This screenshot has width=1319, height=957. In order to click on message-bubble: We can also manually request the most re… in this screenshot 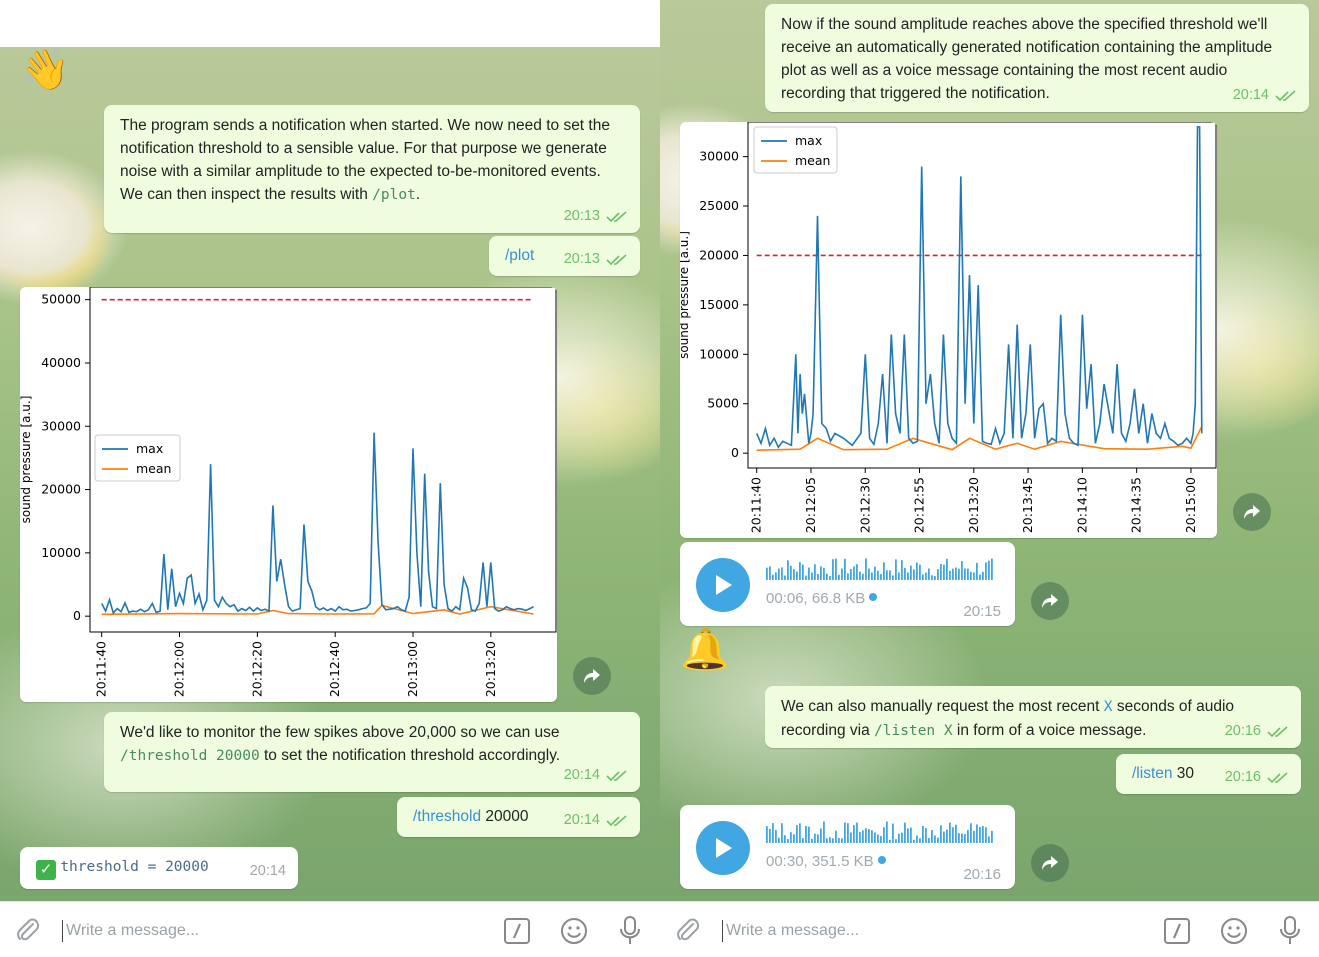, I will do `click(1033, 717)`.